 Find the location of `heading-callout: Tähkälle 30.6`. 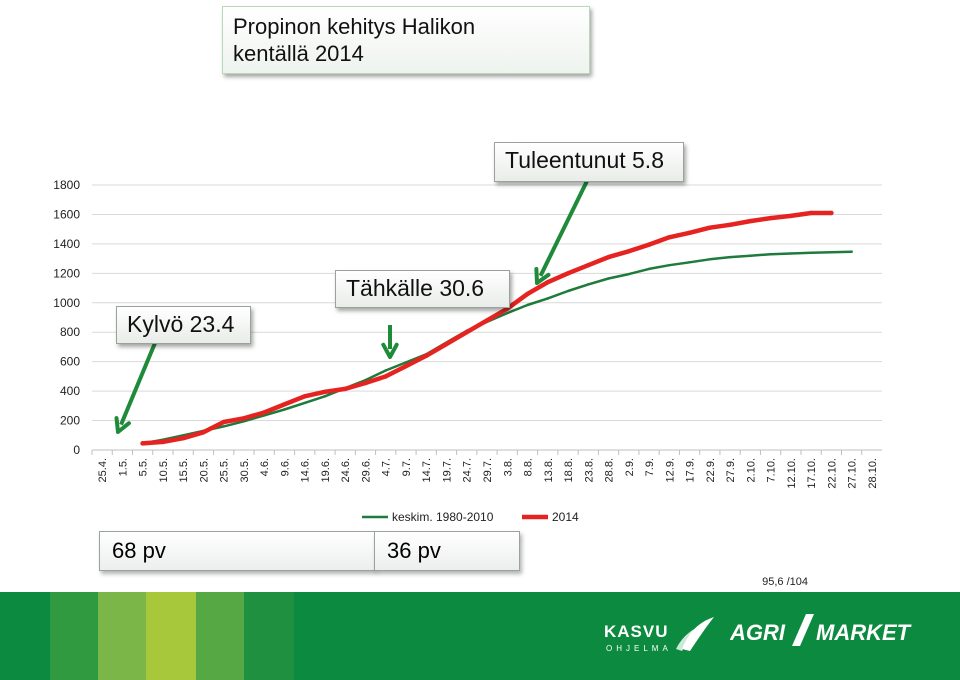

heading-callout: Tähkälle 30.6 is located at coordinates (422, 289).